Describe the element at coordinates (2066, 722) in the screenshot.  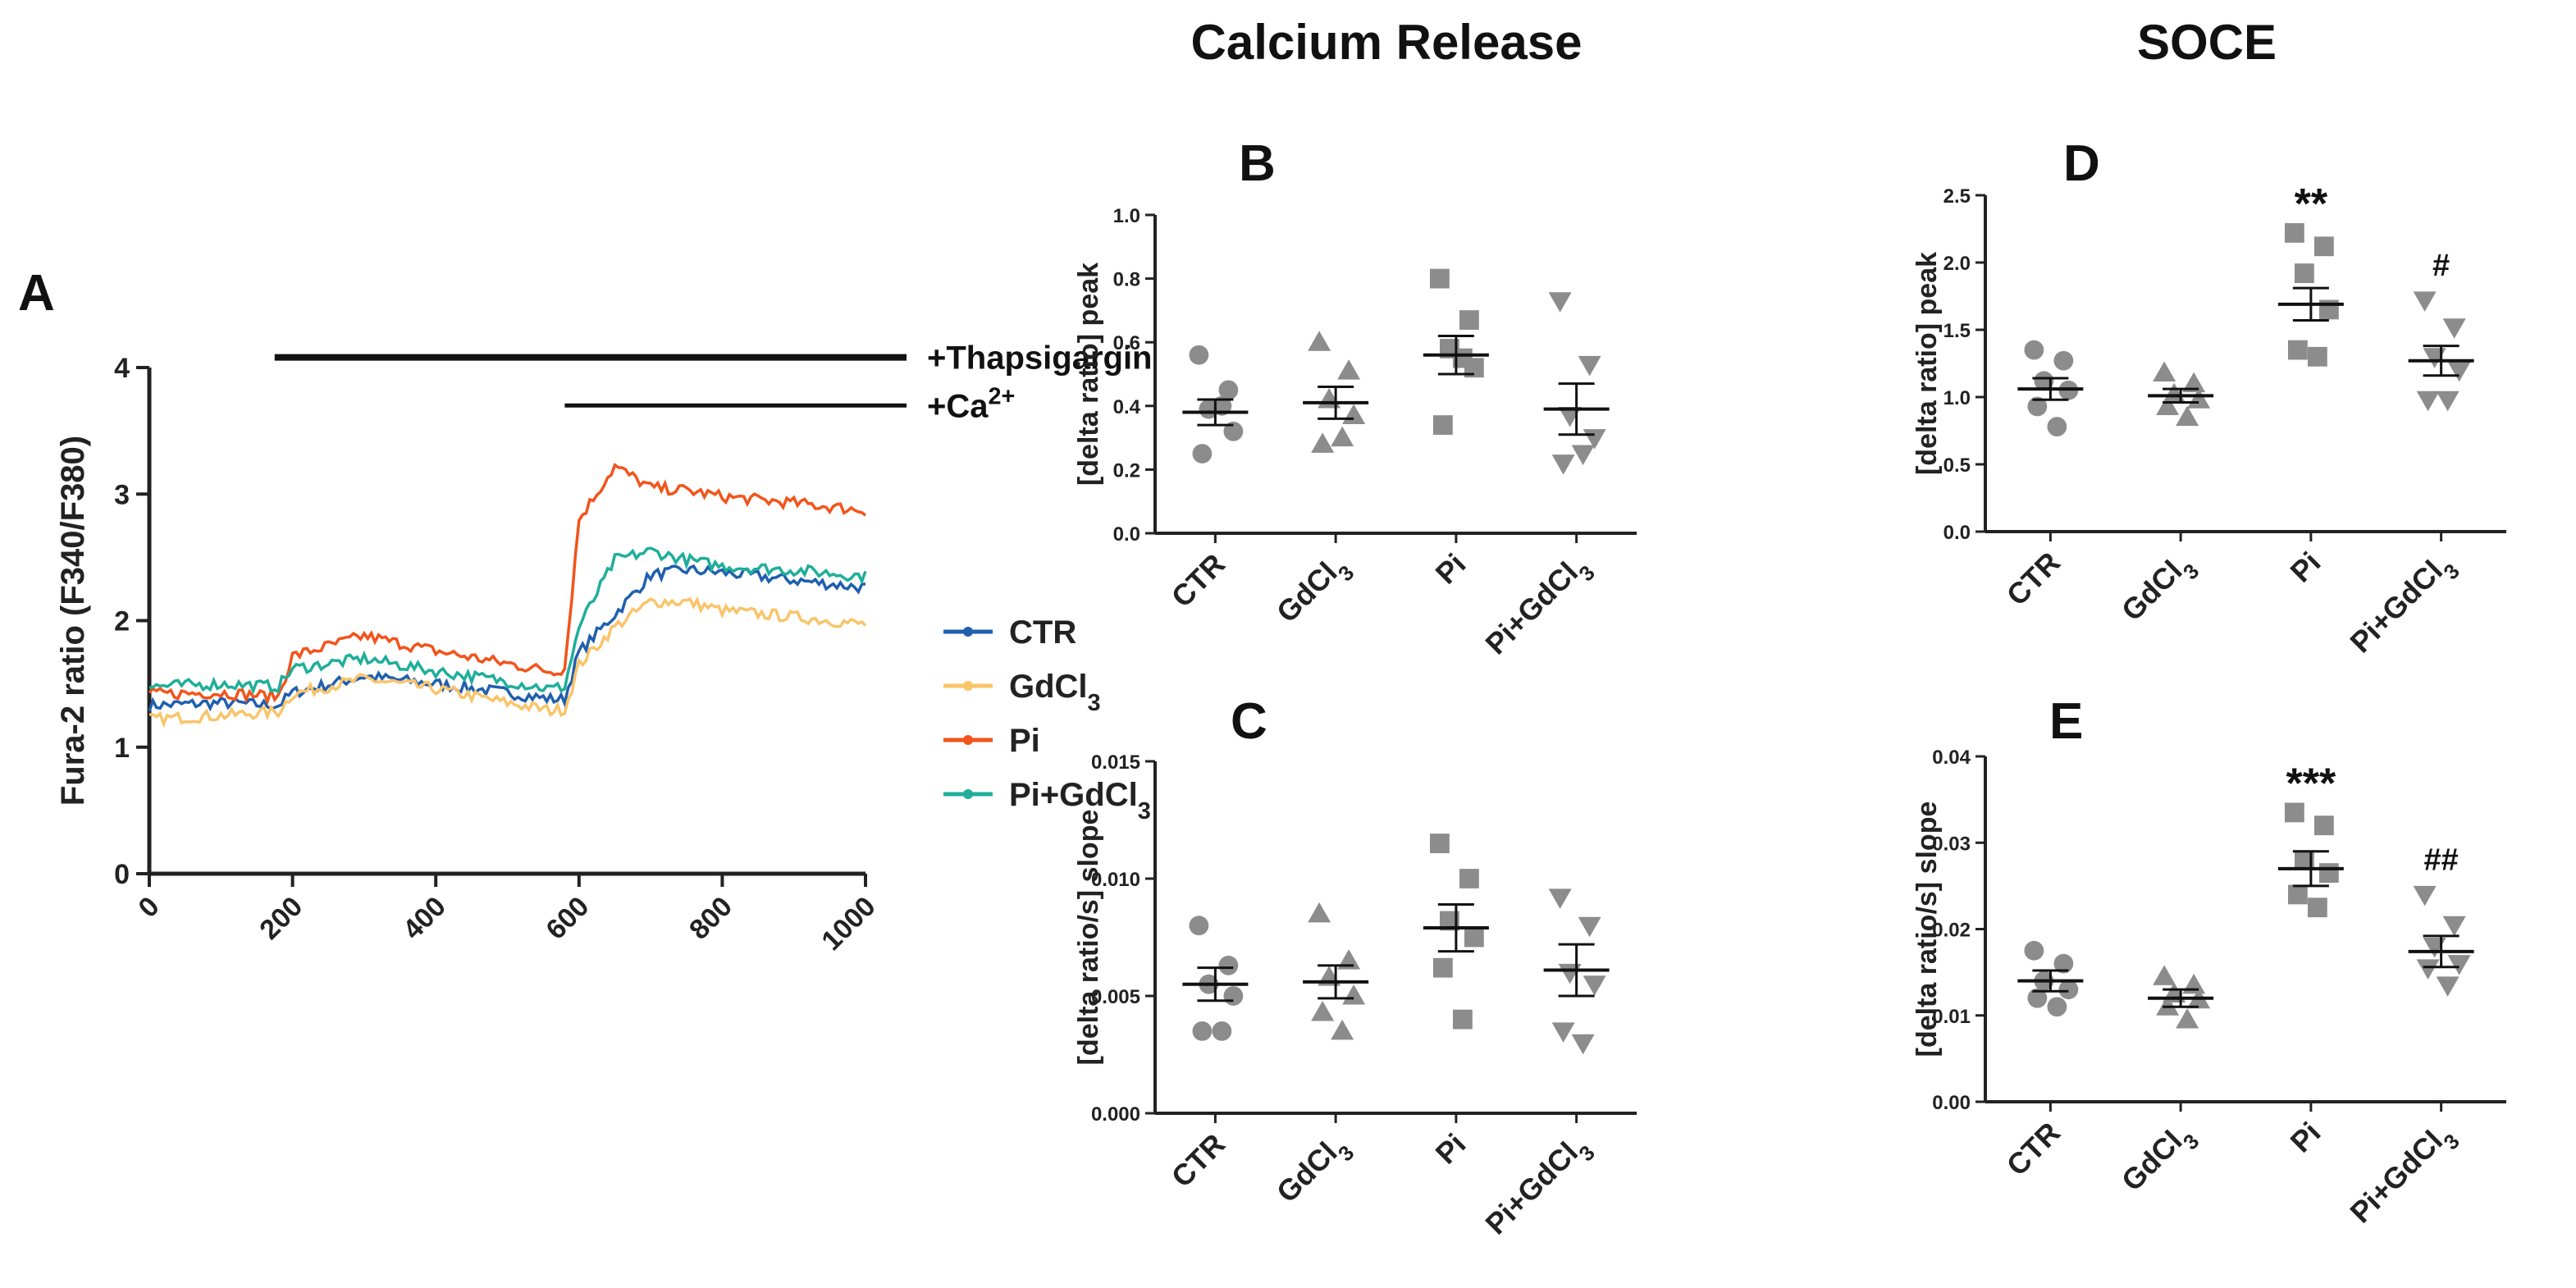
I see `panel-e-letter: E` at that location.